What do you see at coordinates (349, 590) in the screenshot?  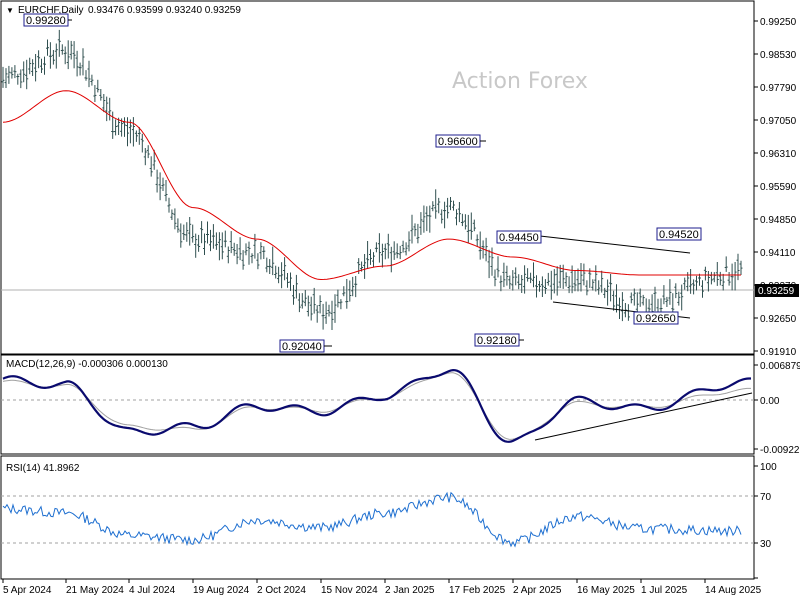 I see `x-tick-label: 15 Nov 2024` at bounding box center [349, 590].